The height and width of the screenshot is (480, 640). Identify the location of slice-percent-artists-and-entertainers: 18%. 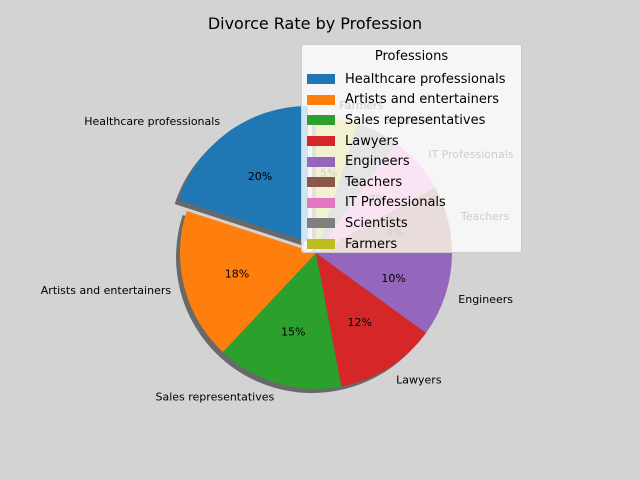
(237, 273).